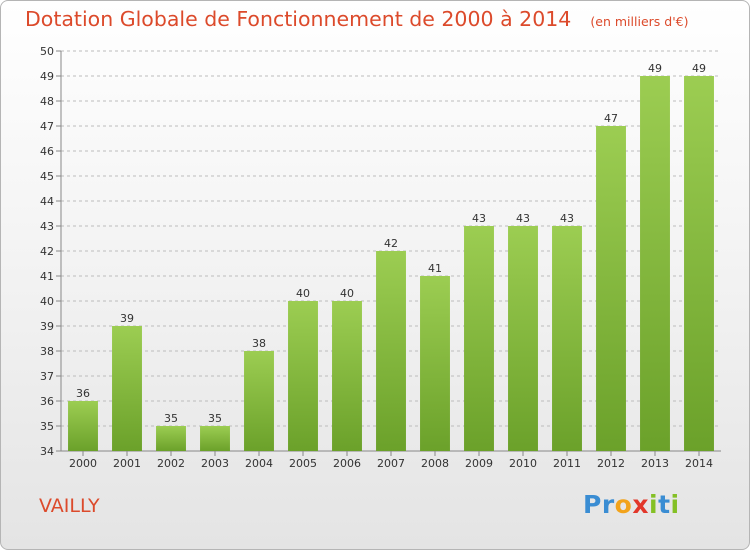  I want to click on data-label: 47, so click(611, 118).